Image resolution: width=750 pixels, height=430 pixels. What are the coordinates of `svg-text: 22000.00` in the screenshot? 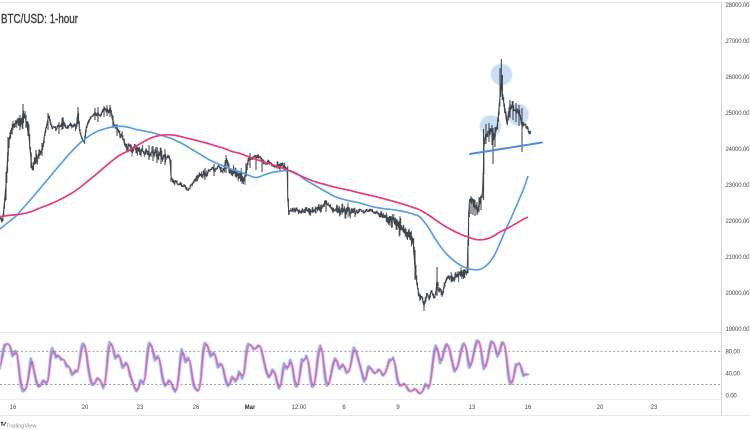 It's located at (738, 222).